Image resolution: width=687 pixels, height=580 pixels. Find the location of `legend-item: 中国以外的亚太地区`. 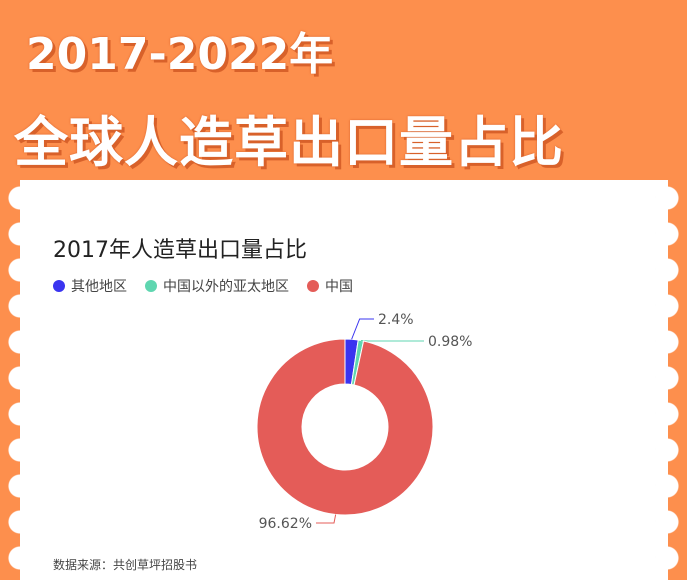

legend-item: 中国以外的亚太地区 is located at coordinates (217, 286).